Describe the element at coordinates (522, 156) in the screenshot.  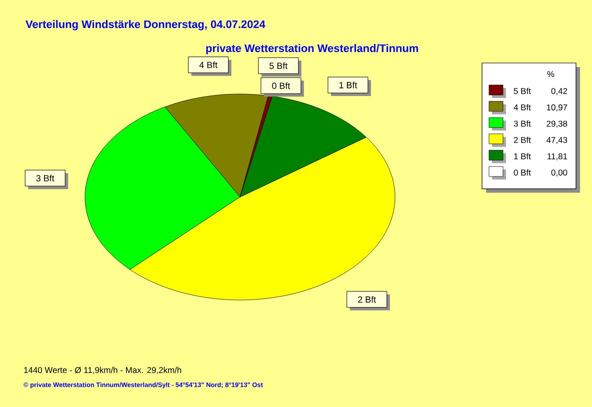
I see `legend-label: 1 Bft` at that location.